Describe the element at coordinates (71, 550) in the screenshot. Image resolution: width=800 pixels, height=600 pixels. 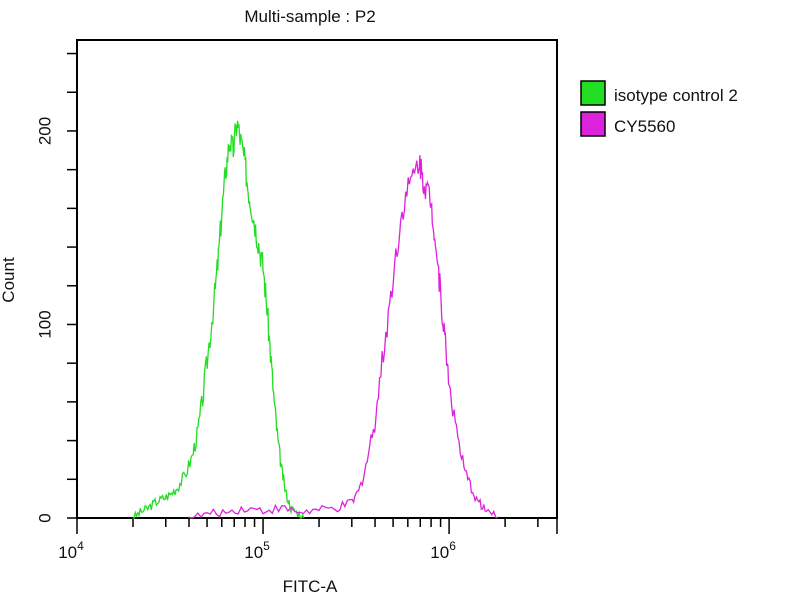
I see `x-tick-label: 10⁴` at that location.